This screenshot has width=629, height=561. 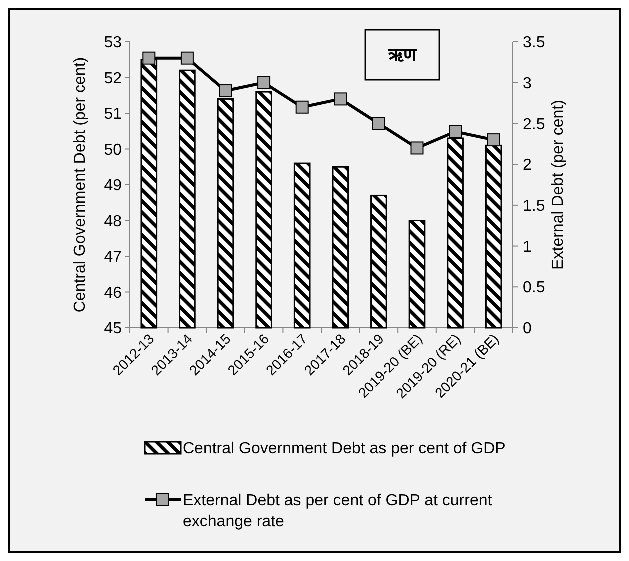 I want to click on y2-tick-label: 0.5, so click(x=534, y=288).